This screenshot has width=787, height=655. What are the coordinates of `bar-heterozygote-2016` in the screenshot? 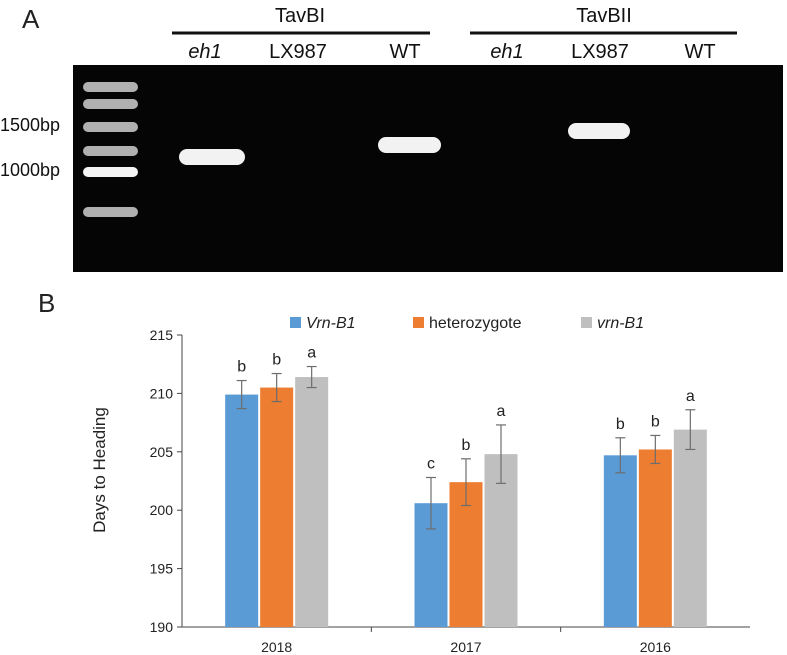 It's located at (655, 538).